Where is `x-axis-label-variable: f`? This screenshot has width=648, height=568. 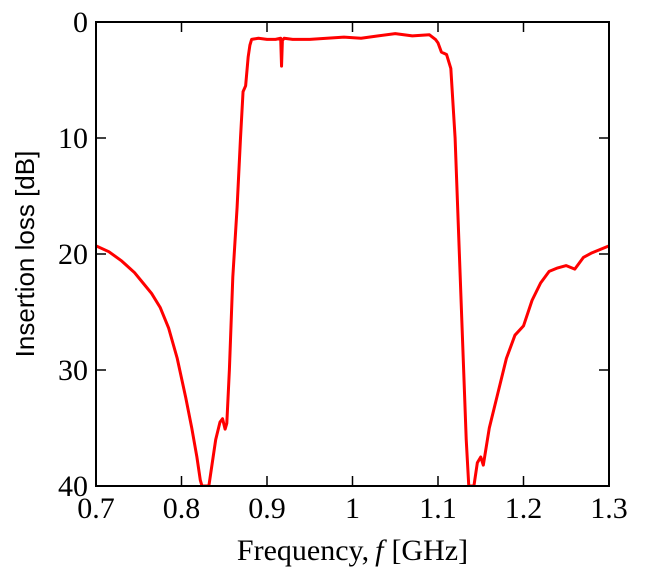 x-axis-label-variable: f is located at coordinates (381, 550).